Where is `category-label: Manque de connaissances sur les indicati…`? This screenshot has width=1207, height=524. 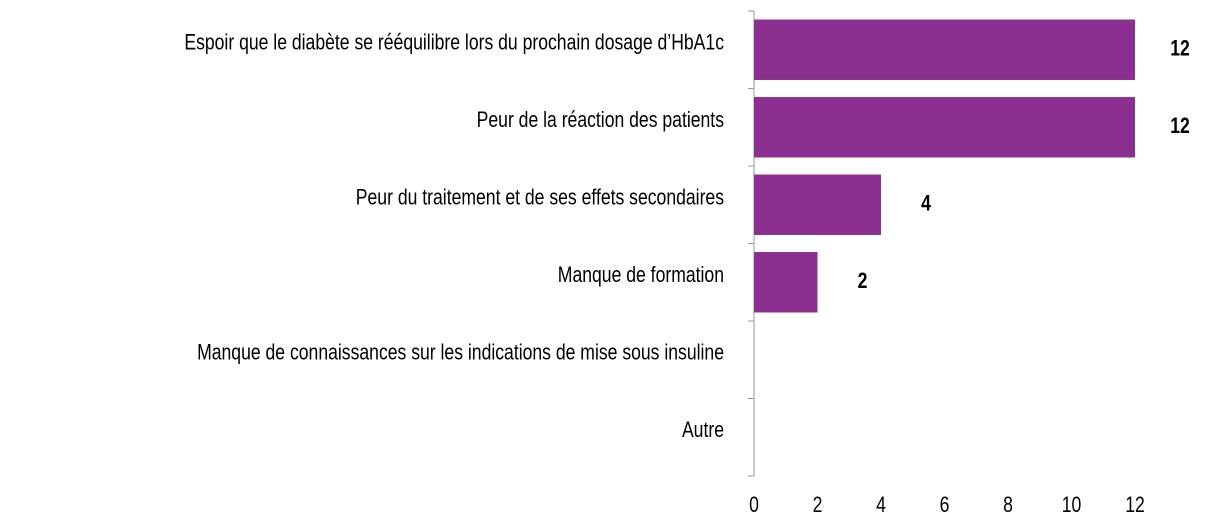 category-label: Manque de connaissances sur les indicati… is located at coordinates (460, 353).